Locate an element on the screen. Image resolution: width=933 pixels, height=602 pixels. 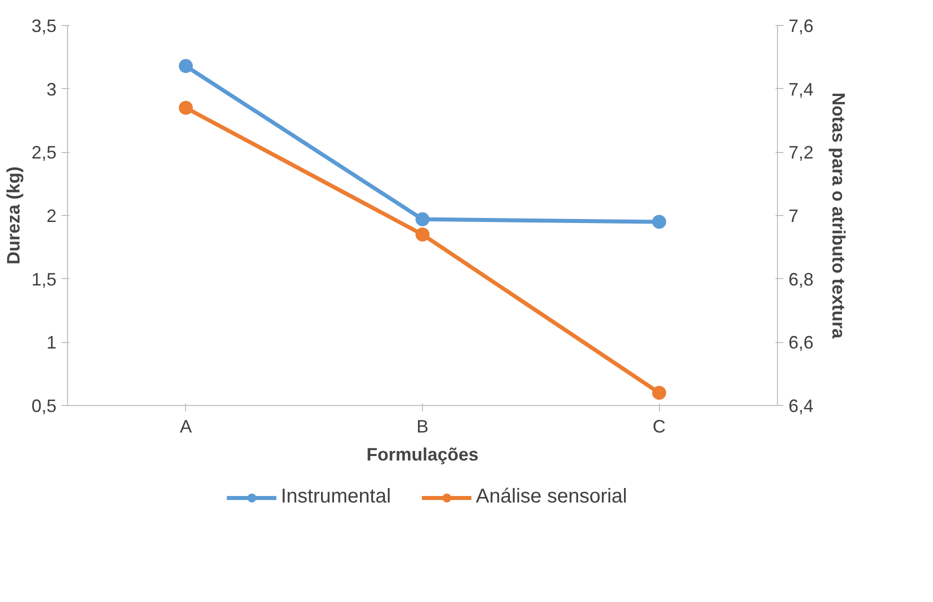
x-tick-label: C is located at coordinates (659, 426).